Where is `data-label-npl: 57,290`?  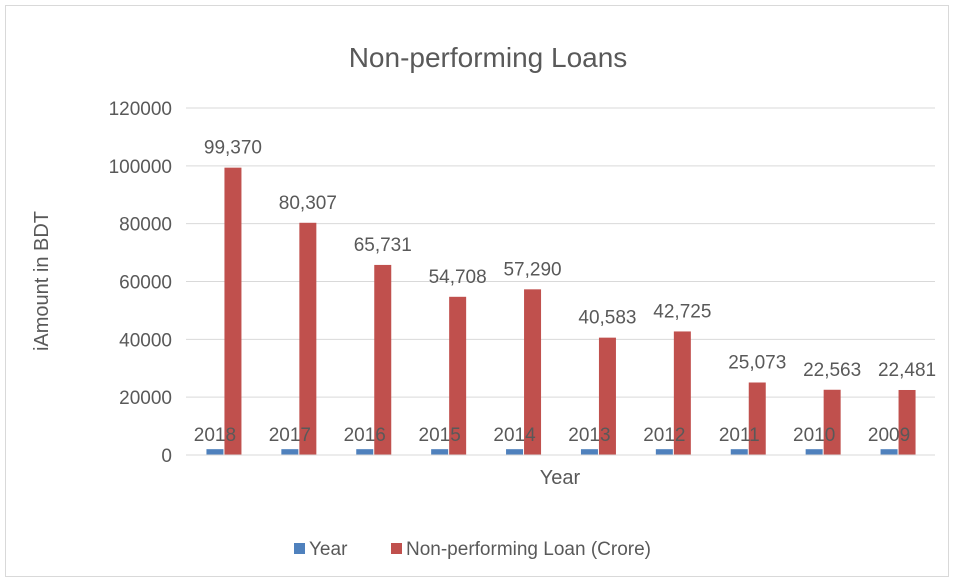 data-label-npl: 57,290 is located at coordinates (532, 269).